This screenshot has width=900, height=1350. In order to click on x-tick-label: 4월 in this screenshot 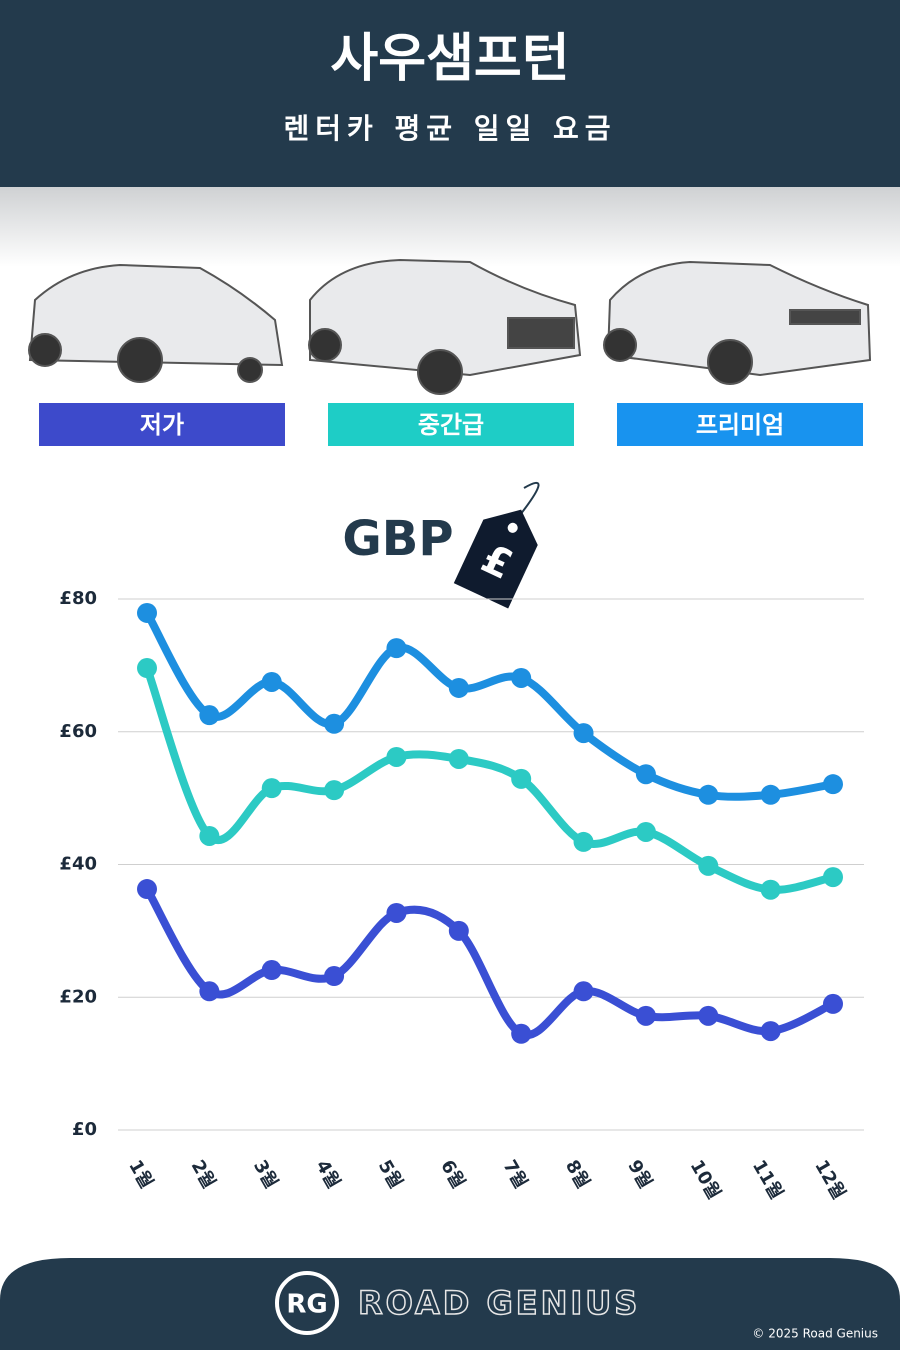, I will do `click(327, 1175)`.